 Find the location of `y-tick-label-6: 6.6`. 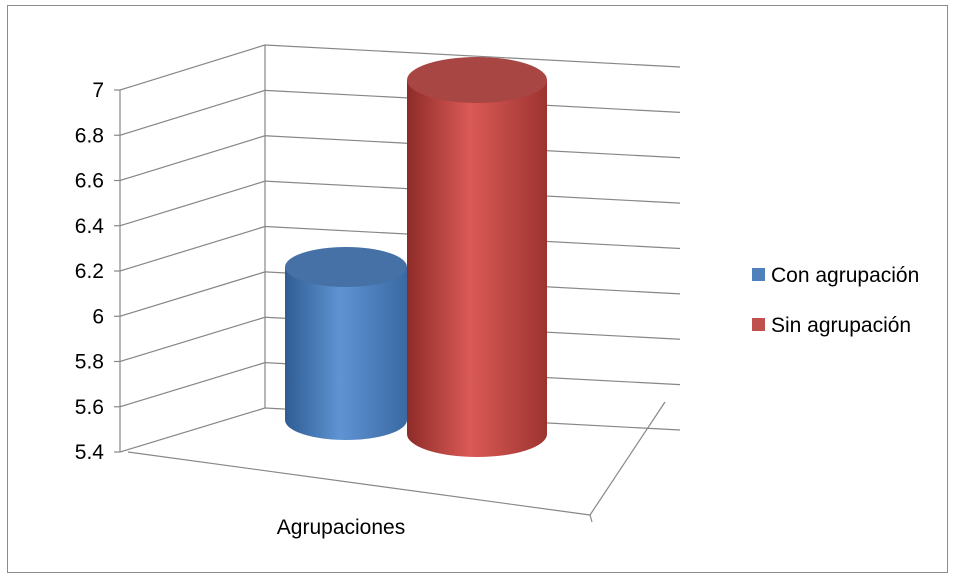

y-tick-label-6: 6.6 is located at coordinates (89, 181).